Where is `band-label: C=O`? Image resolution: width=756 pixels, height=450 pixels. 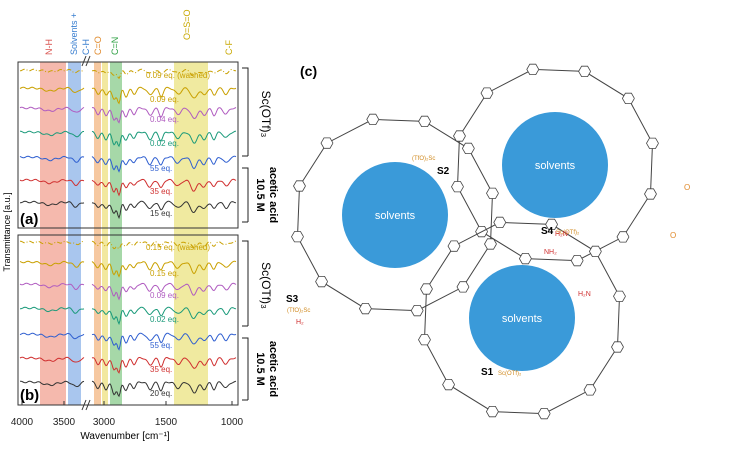
band-label: C=O is located at coordinates (98, 45).